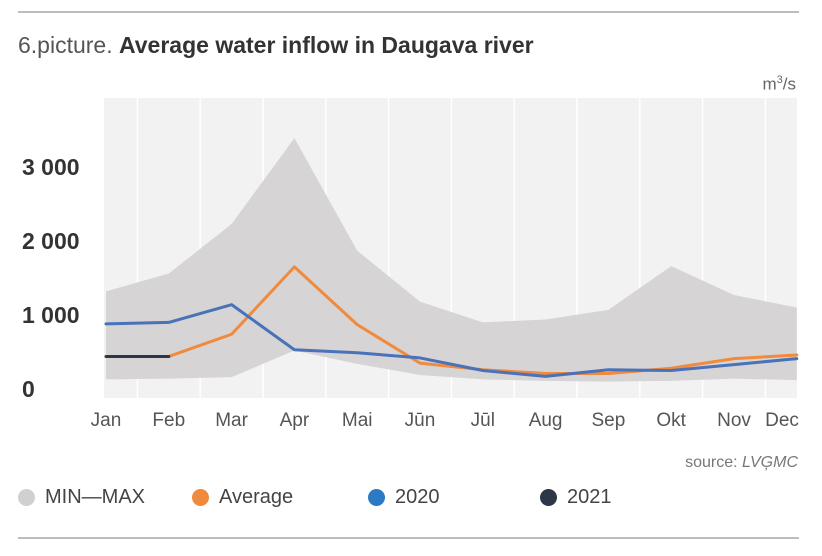 The image size is (822, 556). Describe the element at coordinates (326, 45) in the screenshot. I see `title-main: Average water inflow in Daugava river` at that location.